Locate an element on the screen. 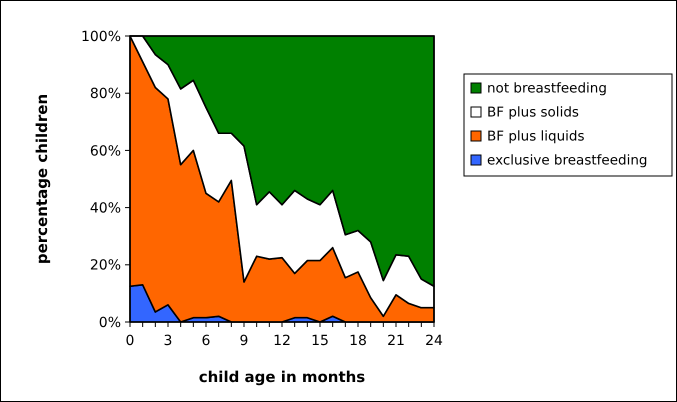  y-tick-label: 20% is located at coordinates (105, 266).